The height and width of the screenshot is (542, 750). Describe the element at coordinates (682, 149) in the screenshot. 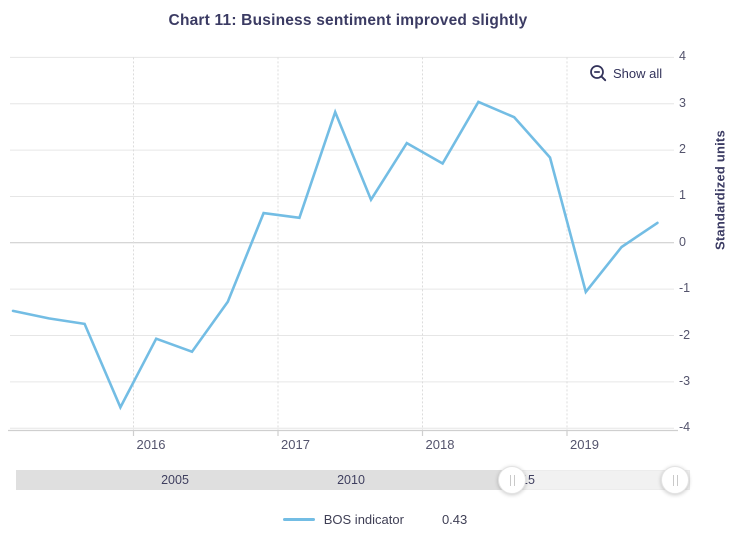

I see `y-axis-tick-label: 2` at that location.